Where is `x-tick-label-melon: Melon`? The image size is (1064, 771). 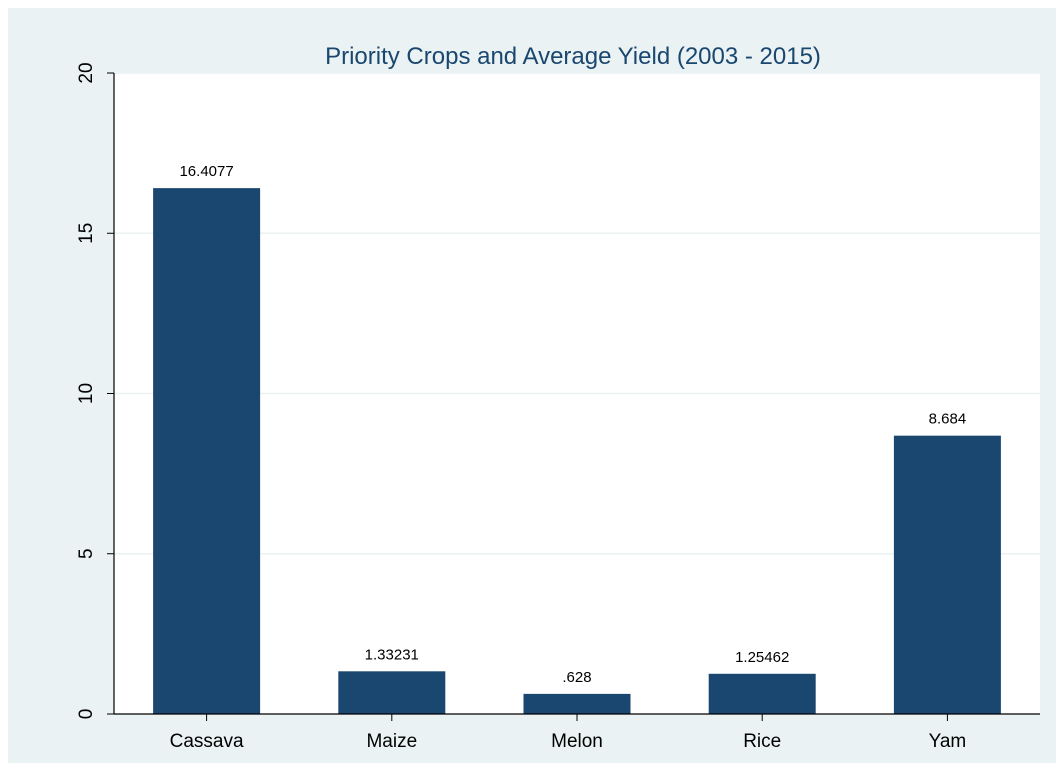 x-tick-label-melon: Melon is located at coordinates (577, 741).